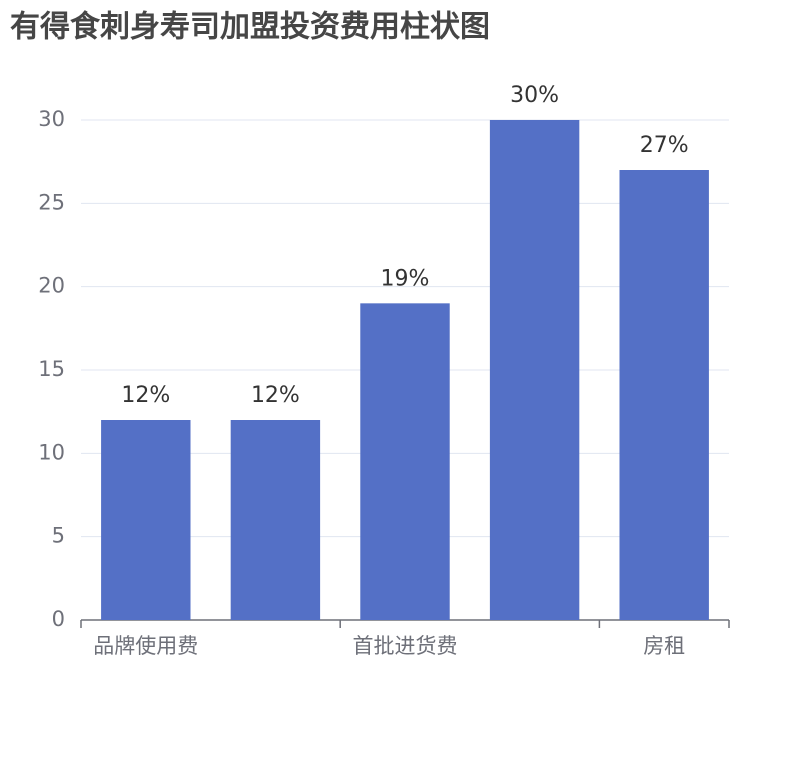  I want to click on x-tick-label: 品牌使用费, so click(145, 646).